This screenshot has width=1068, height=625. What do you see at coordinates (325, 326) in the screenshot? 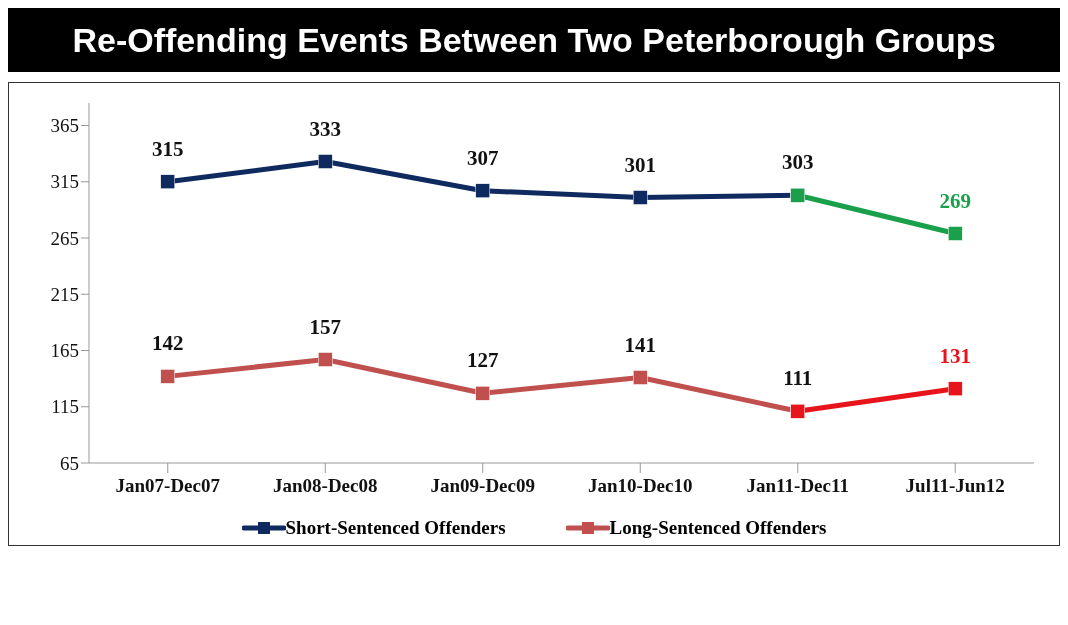
I see `data-label: 157` at bounding box center [325, 326].